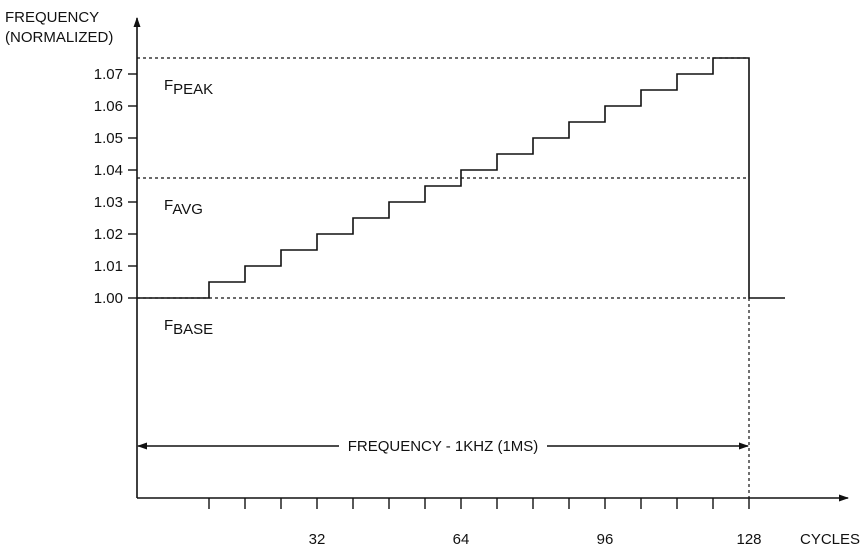 Image resolution: width=864 pixels, height=550 pixels. I want to click on y-tick-label: 1.06, so click(108, 106).